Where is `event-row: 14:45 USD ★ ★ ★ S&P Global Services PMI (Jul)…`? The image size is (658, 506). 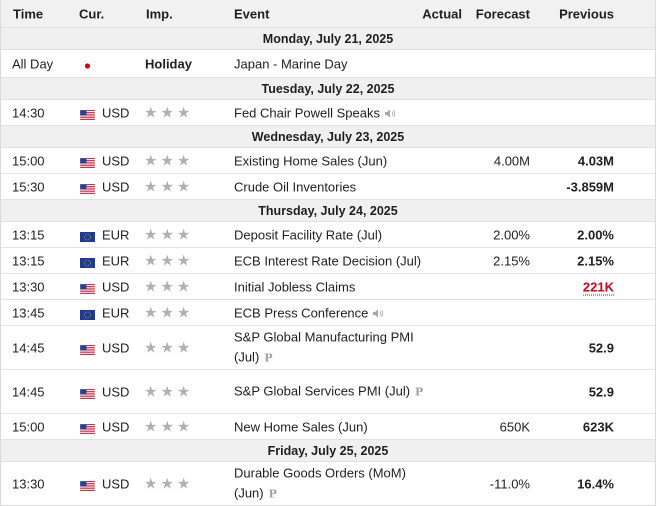 event-row: 14:45 USD ★ ★ ★ S&P Global Services PMI (Jul)… is located at coordinates (328, 391).